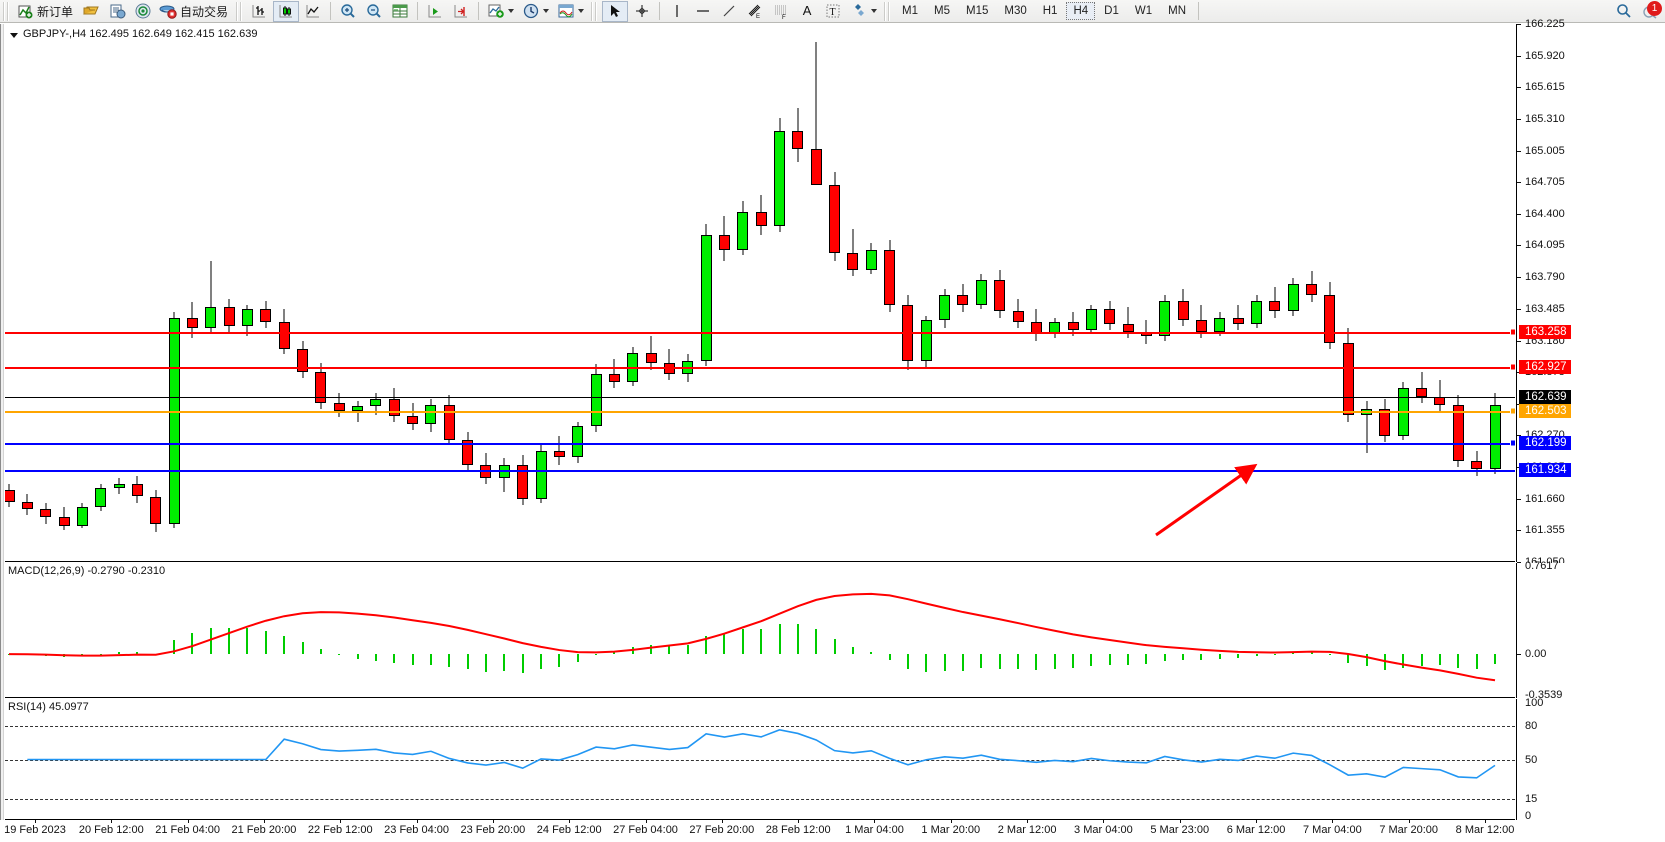 This screenshot has width=1665, height=842. What do you see at coordinates (416, 830) in the screenshot?
I see `time-tick-label: 23 Feb 04:00` at bounding box center [416, 830].